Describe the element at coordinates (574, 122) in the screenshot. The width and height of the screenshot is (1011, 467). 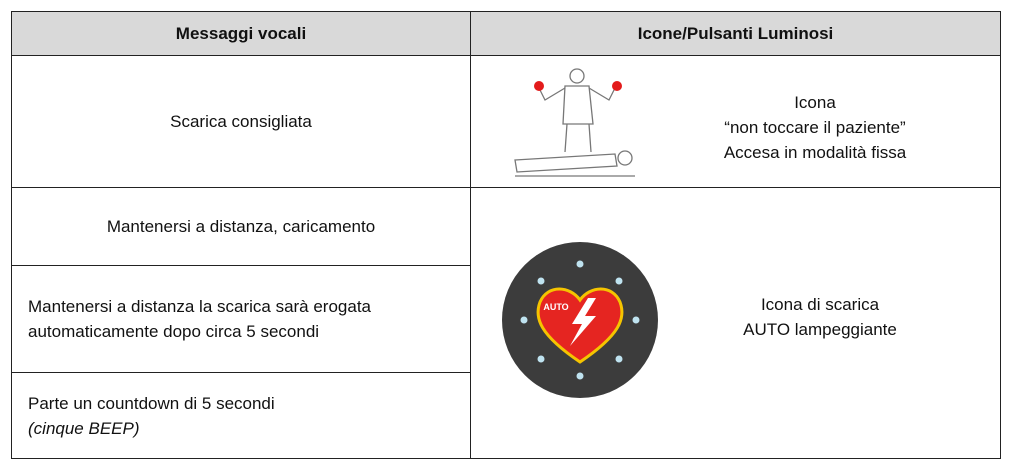
I see `do-not-touch-icon` at that location.